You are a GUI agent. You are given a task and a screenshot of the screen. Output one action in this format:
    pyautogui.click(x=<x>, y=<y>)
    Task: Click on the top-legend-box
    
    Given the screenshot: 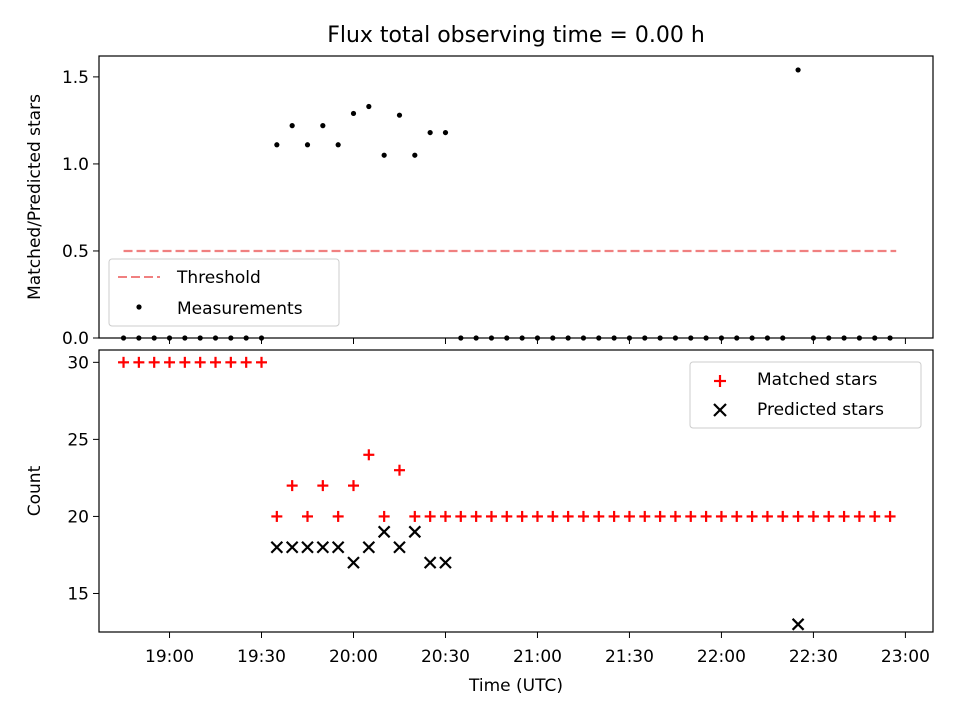 What is the action you would take?
    pyautogui.click(x=224, y=292)
    